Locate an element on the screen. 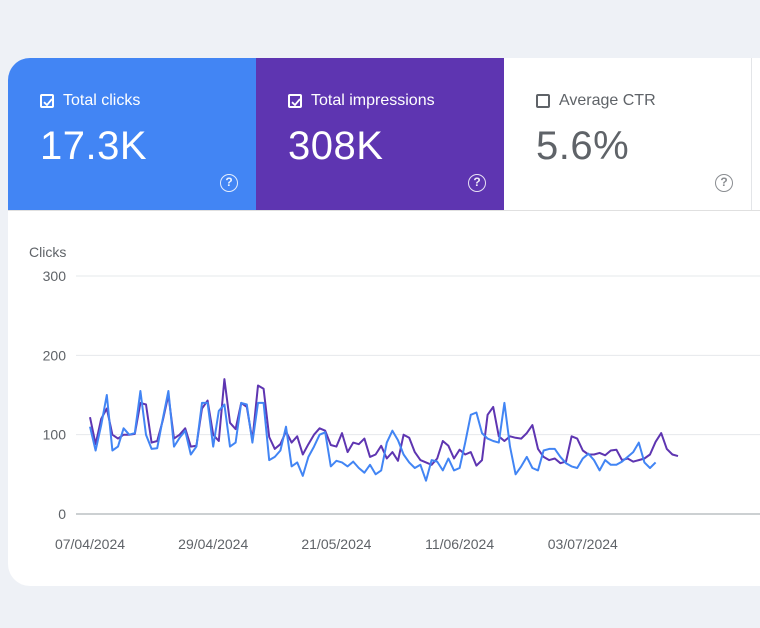 This screenshot has height=628, width=760. total-impressions-value: 308K is located at coordinates (336, 146).